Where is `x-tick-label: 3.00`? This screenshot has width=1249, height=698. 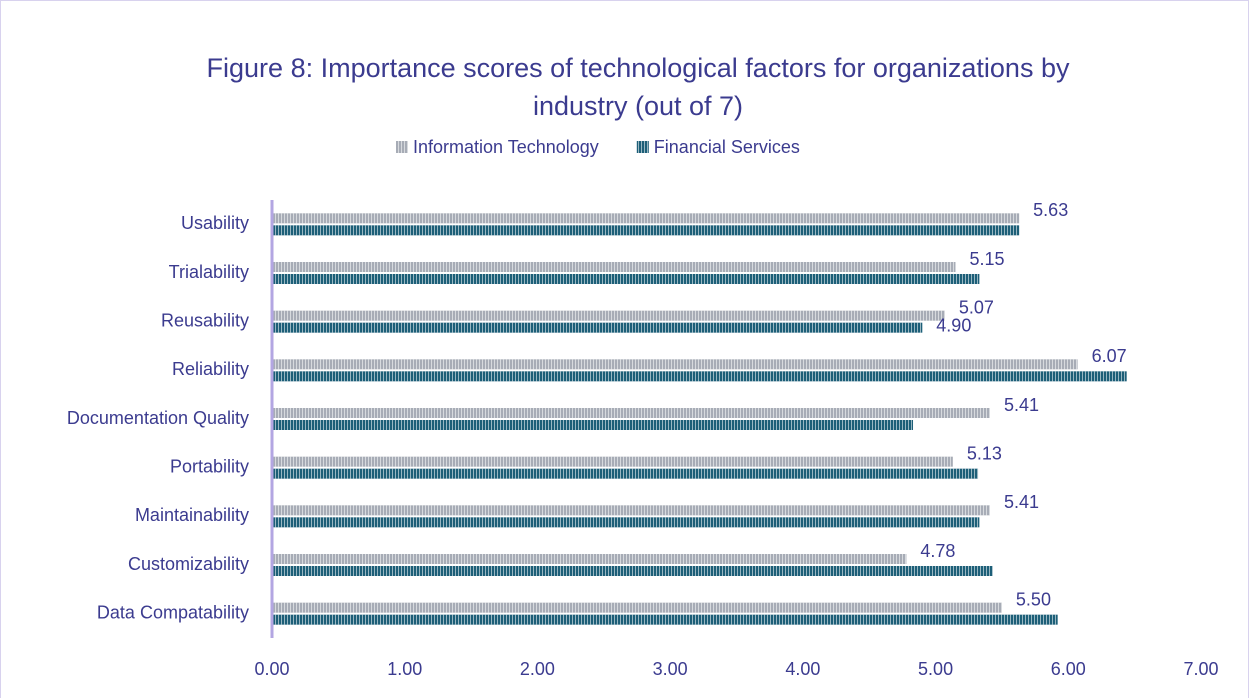 x-tick-label: 3.00 is located at coordinates (670, 669).